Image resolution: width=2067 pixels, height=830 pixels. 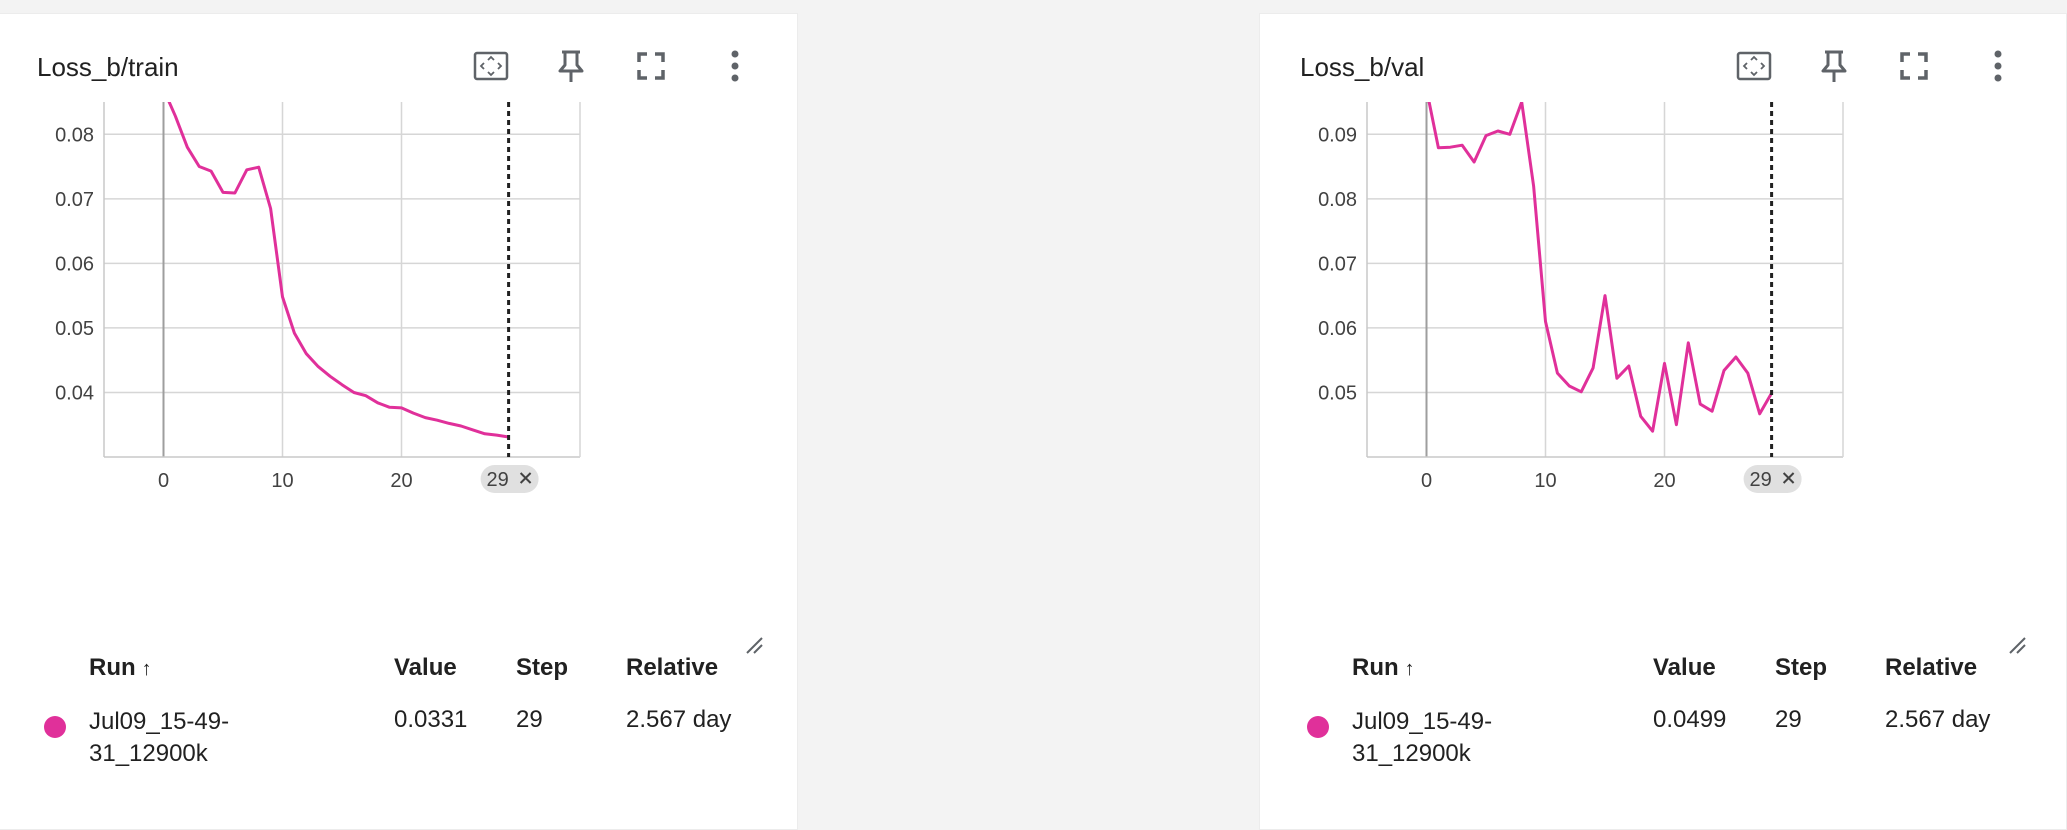 I want to click on y-tick-label: 0.09, so click(x=1337, y=135).